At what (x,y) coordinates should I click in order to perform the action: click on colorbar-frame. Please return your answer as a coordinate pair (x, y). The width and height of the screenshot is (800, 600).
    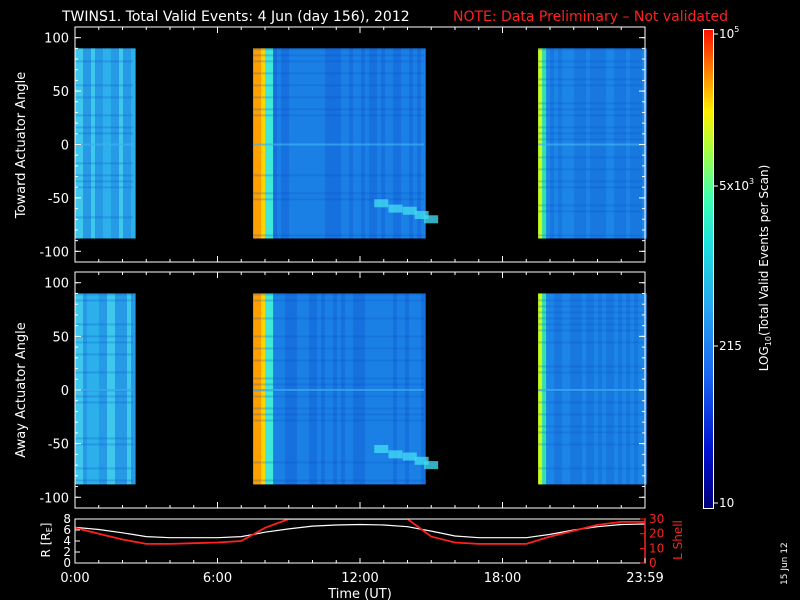
    Looking at the image, I should click on (708, 269).